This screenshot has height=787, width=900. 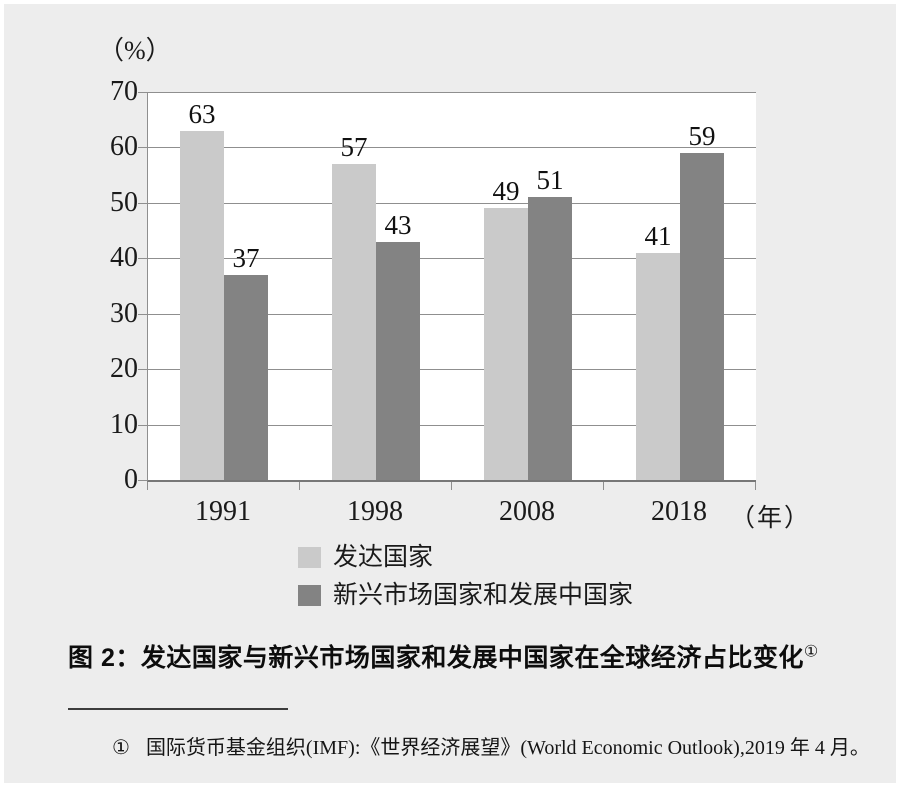 I want to click on y-tick-label-40: 40, so click(x=124, y=258).